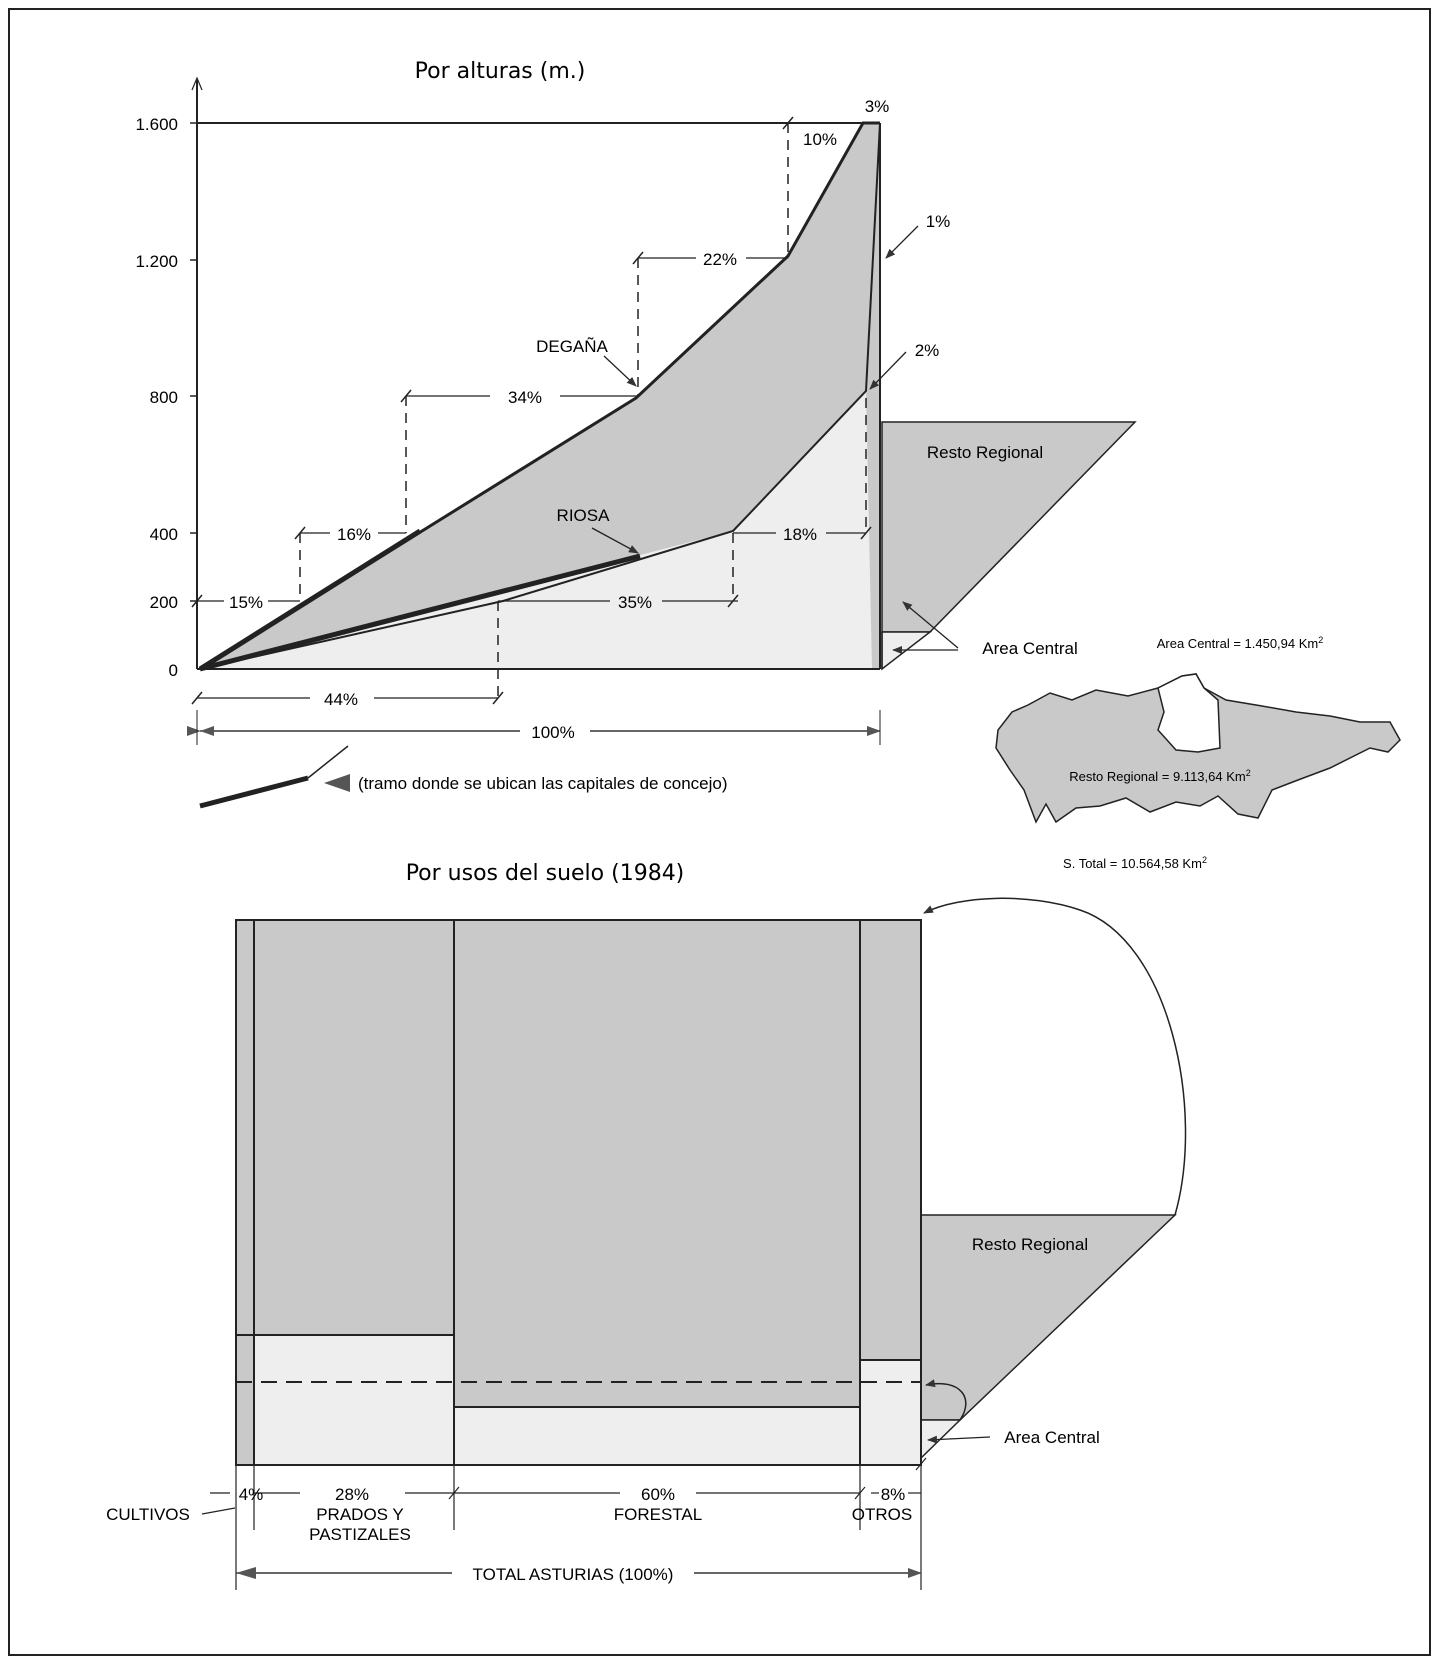 Image resolution: width=1439 pixels, height=1664 pixels. I want to click on total-100-label: 100%, so click(552, 732).